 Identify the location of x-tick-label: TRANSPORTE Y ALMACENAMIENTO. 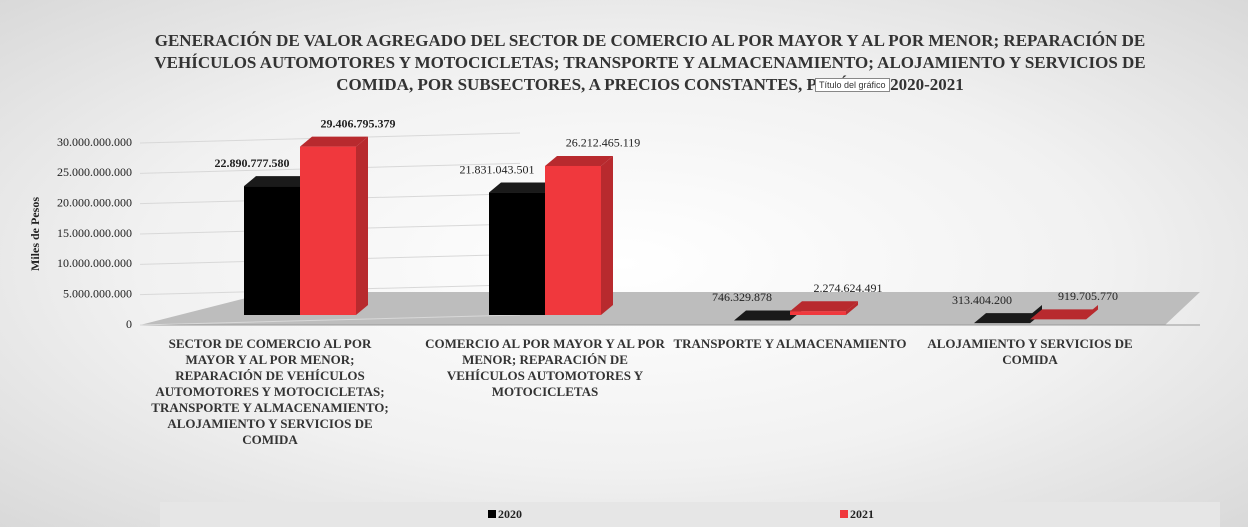
(790, 343).